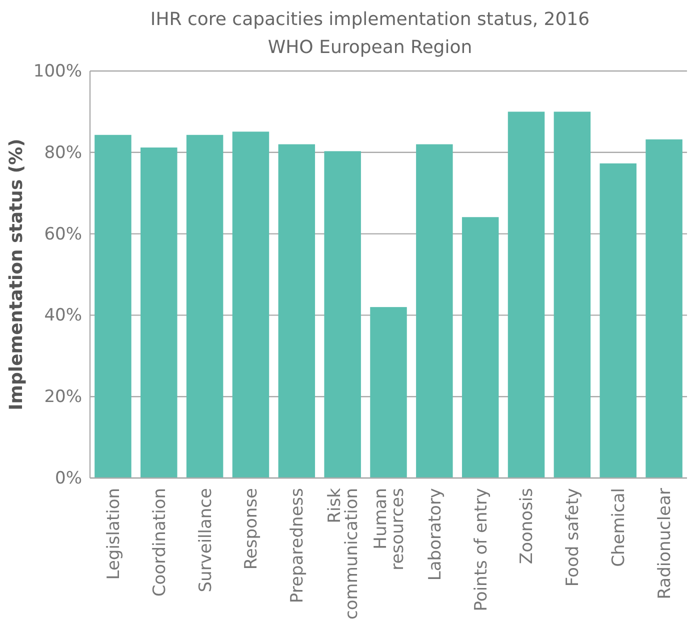 The height and width of the screenshot is (630, 691). Describe the element at coordinates (481, 550) in the screenshot. I see `x-tick-label: Points of entry` at that location.